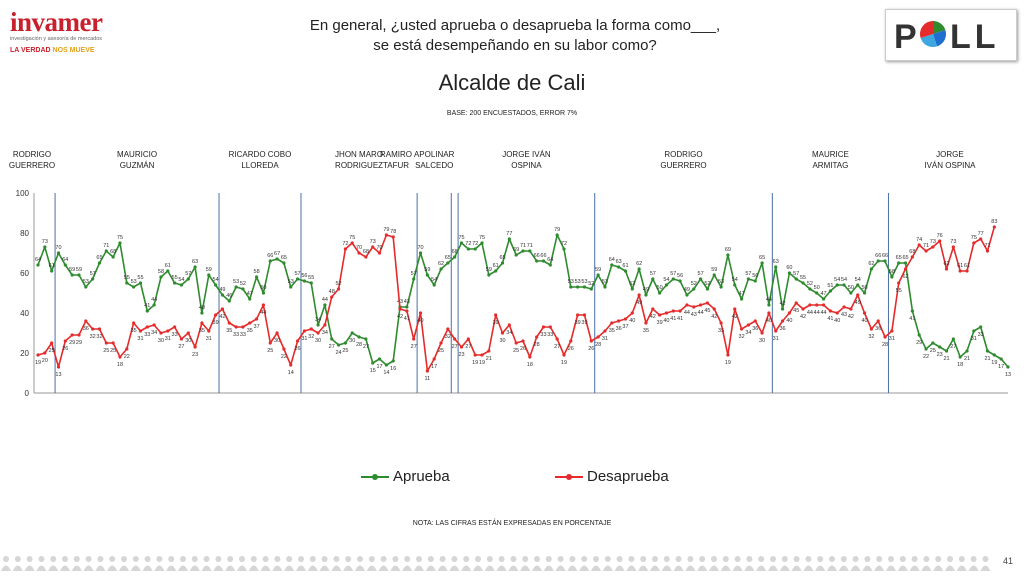  Describe the element at coordinates (515, 45) in the screenshot. I see `question-line-2: se está desempeñando en su labor como?` at that location.